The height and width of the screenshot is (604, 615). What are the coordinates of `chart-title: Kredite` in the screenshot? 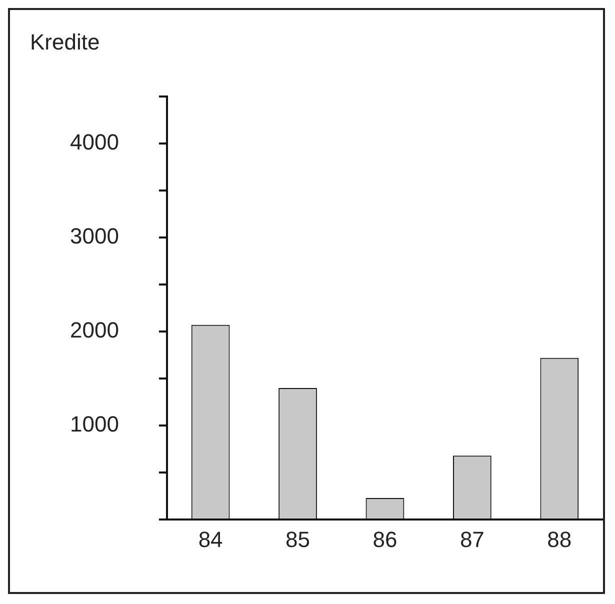 It's located at (65, 41).